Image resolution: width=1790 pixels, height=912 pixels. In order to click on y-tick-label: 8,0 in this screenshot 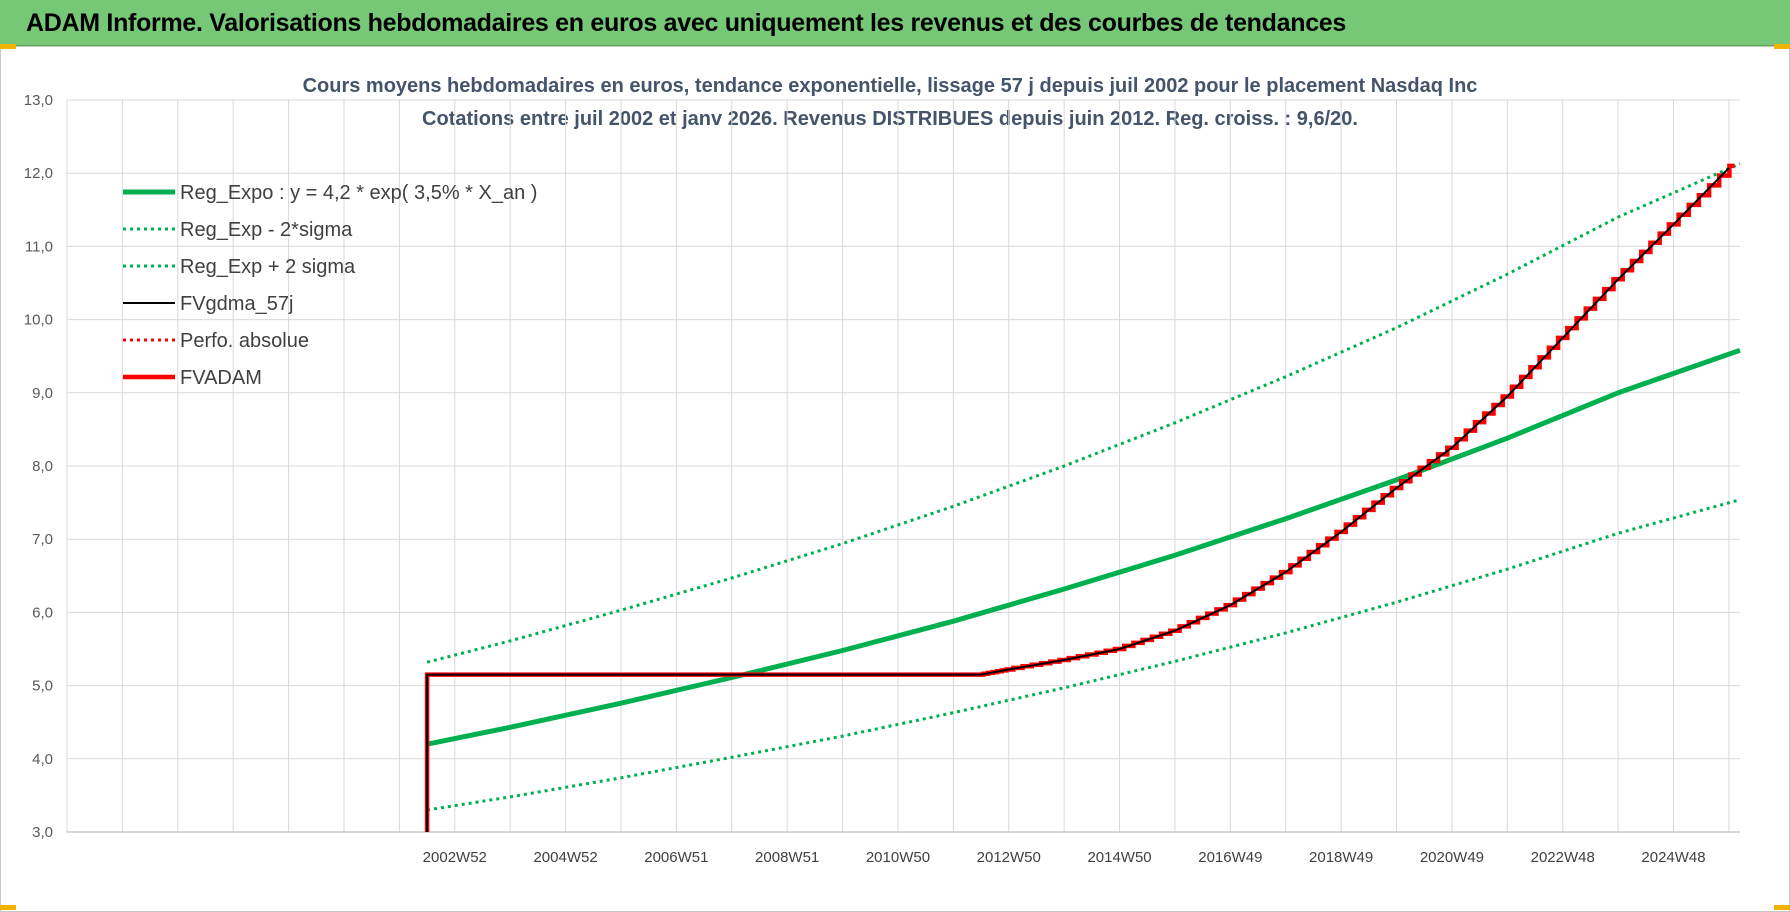, I will do `click(42, 466)`.